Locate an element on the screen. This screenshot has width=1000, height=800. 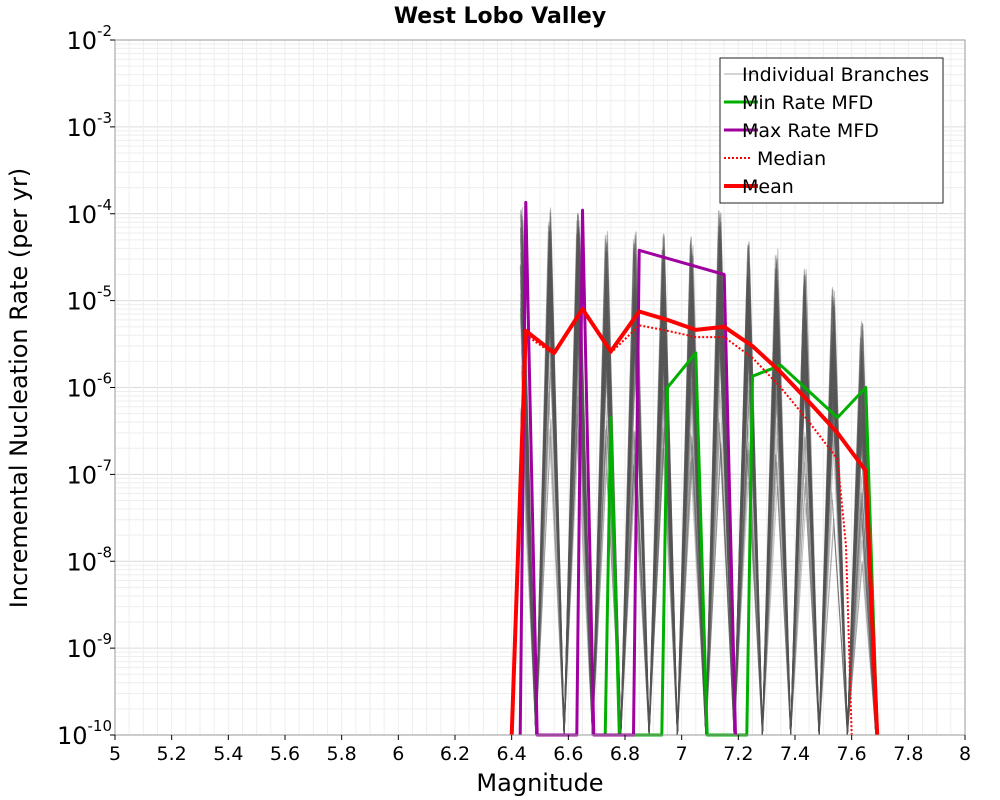
x-tick-label: 6.2 is located at coordinates (455, 754).